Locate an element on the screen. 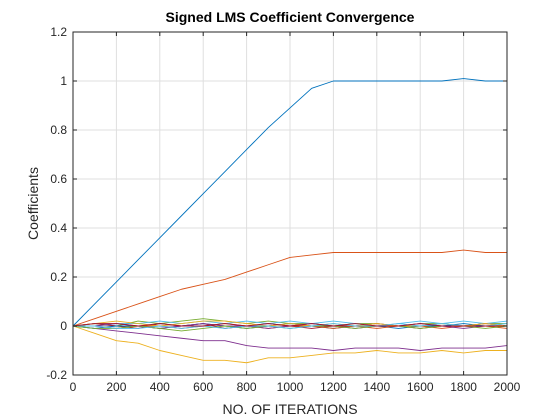 The width and height of the screenshot is (560, 420). y-tick-label: 0.2 is located at coordinates (58, 277).